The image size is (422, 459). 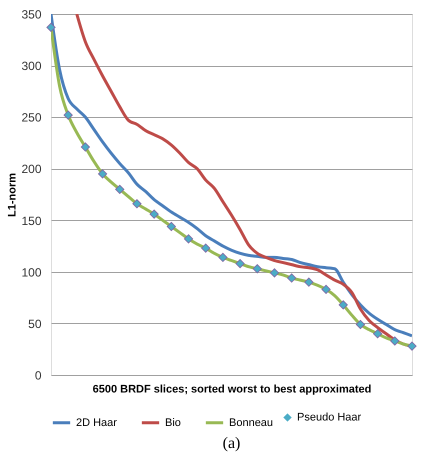 I want to click on y-tick-label: 200, so click(x=31, y=169).